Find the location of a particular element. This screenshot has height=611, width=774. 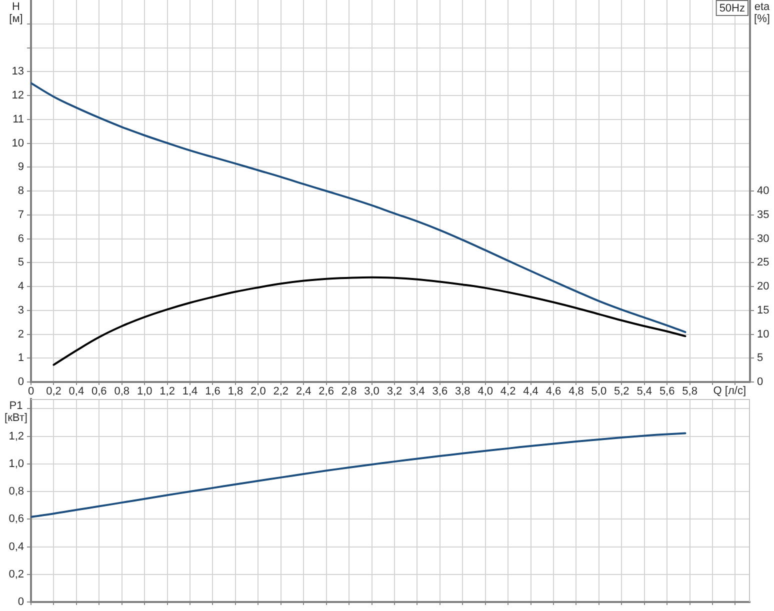

y-tick-label: 9 is located at coordinates (21, 167).